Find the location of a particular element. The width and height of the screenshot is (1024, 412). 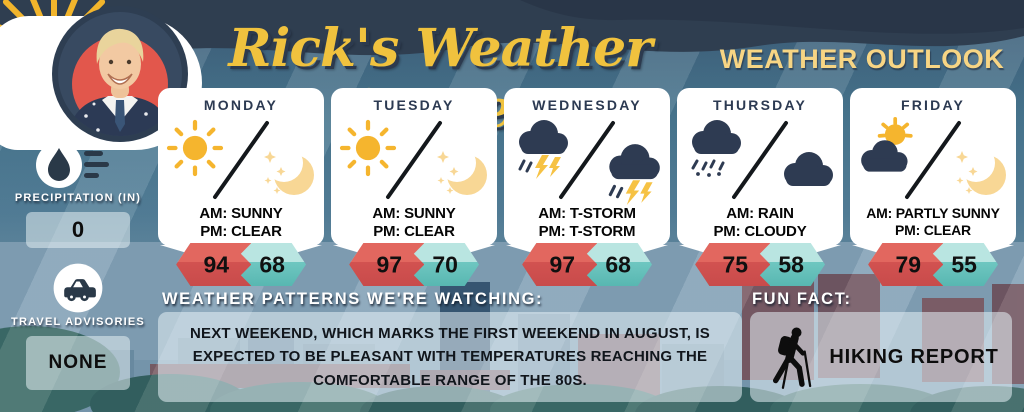

conditions: AM: PARTLY SUNNY PM: CLEAR is located at coordinates (933, 221).